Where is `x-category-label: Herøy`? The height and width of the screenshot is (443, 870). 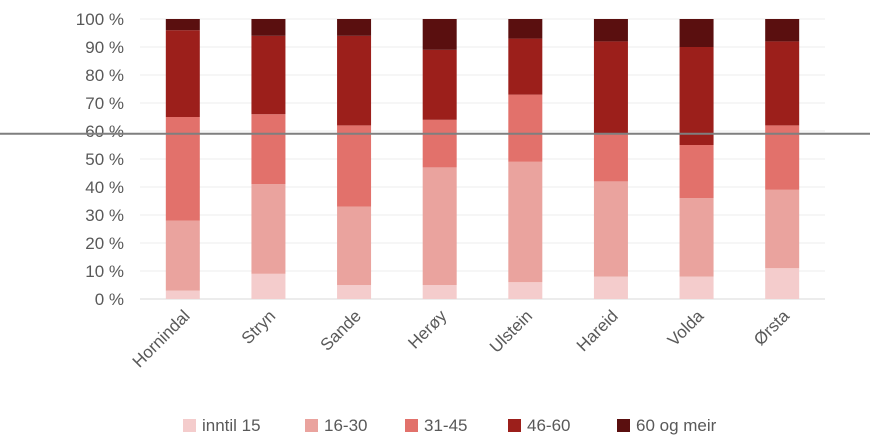 x-category-label: Herøy is located at coordinates (427, 329).